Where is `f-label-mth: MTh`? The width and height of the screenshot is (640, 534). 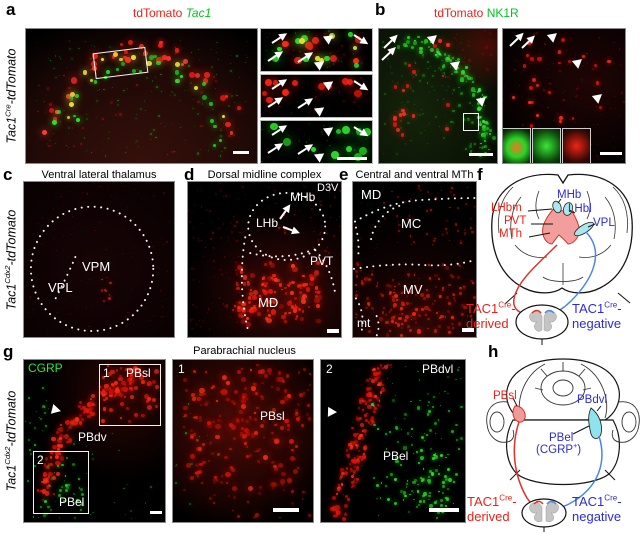
f-label-mth: MTh is located at coordinates (510, 234).